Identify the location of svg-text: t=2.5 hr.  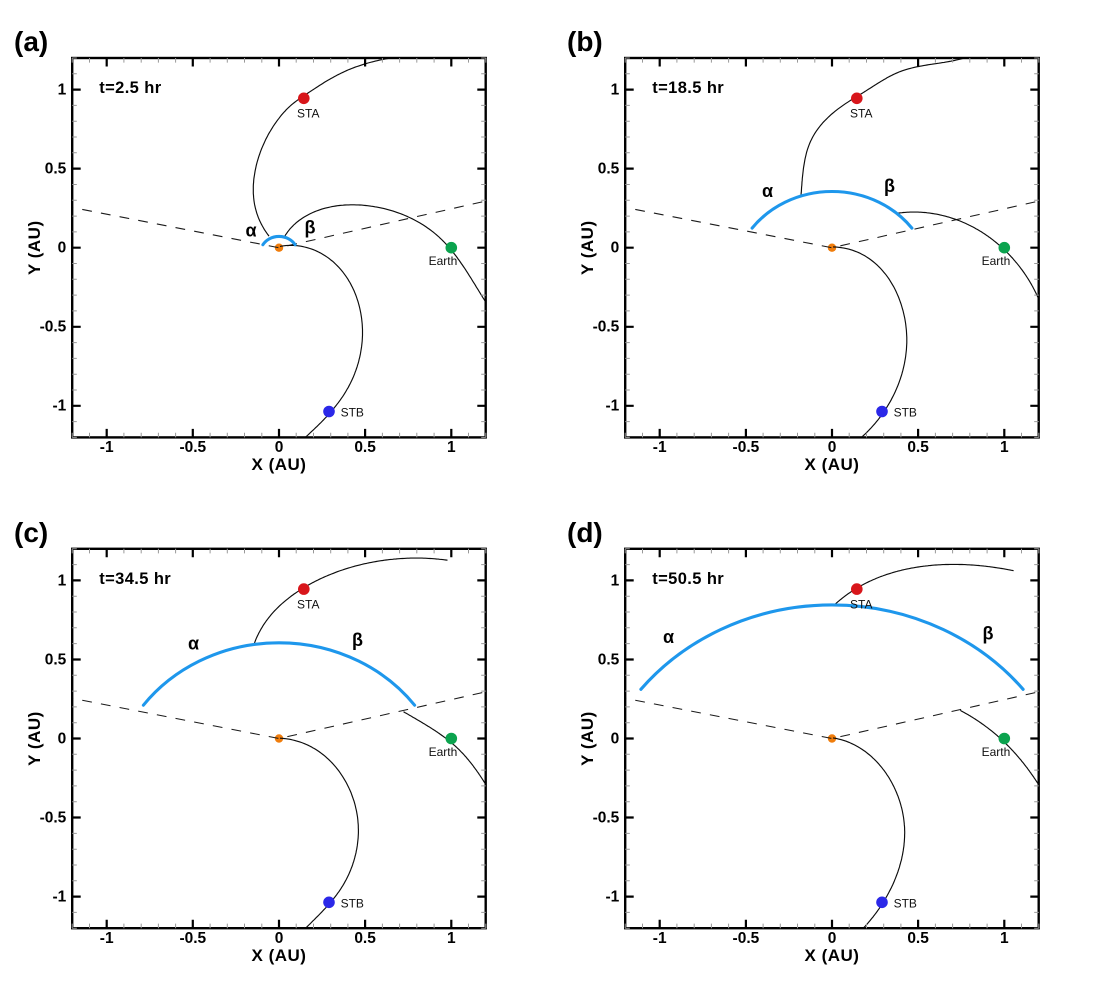
(130, 88).